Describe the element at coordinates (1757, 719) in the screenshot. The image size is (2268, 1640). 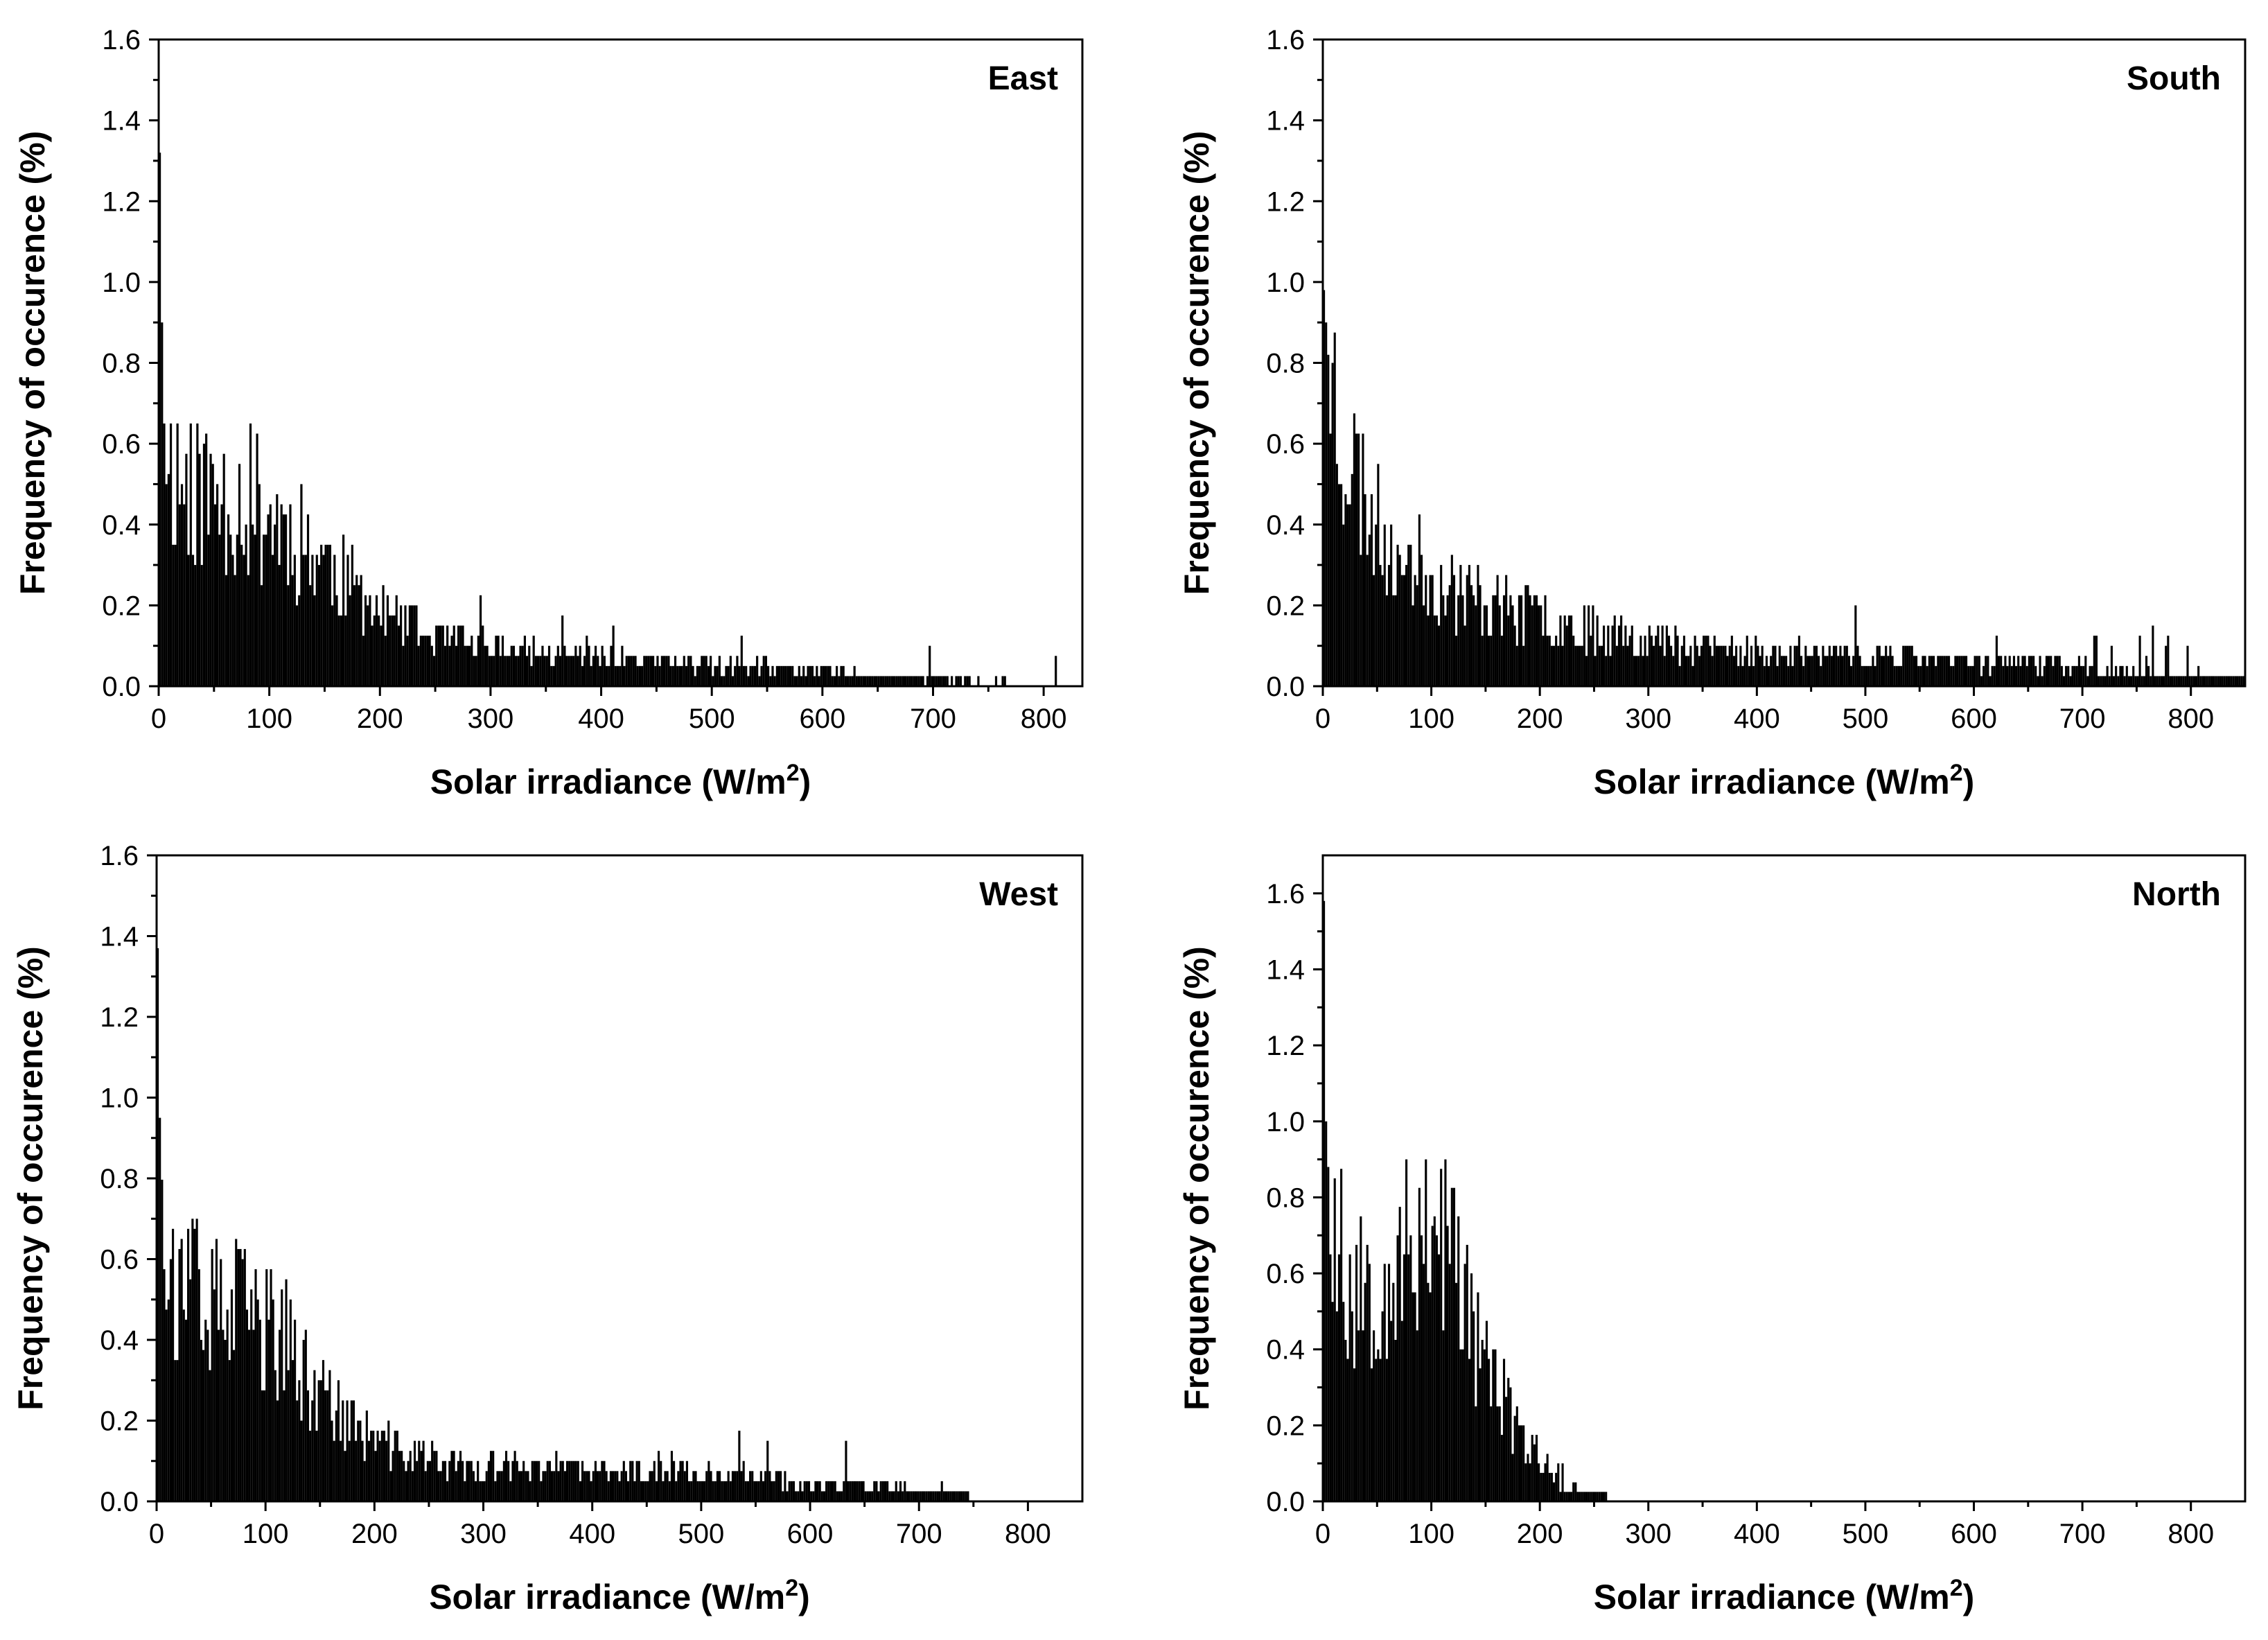
I see `x-tick-label: 400` at that location.